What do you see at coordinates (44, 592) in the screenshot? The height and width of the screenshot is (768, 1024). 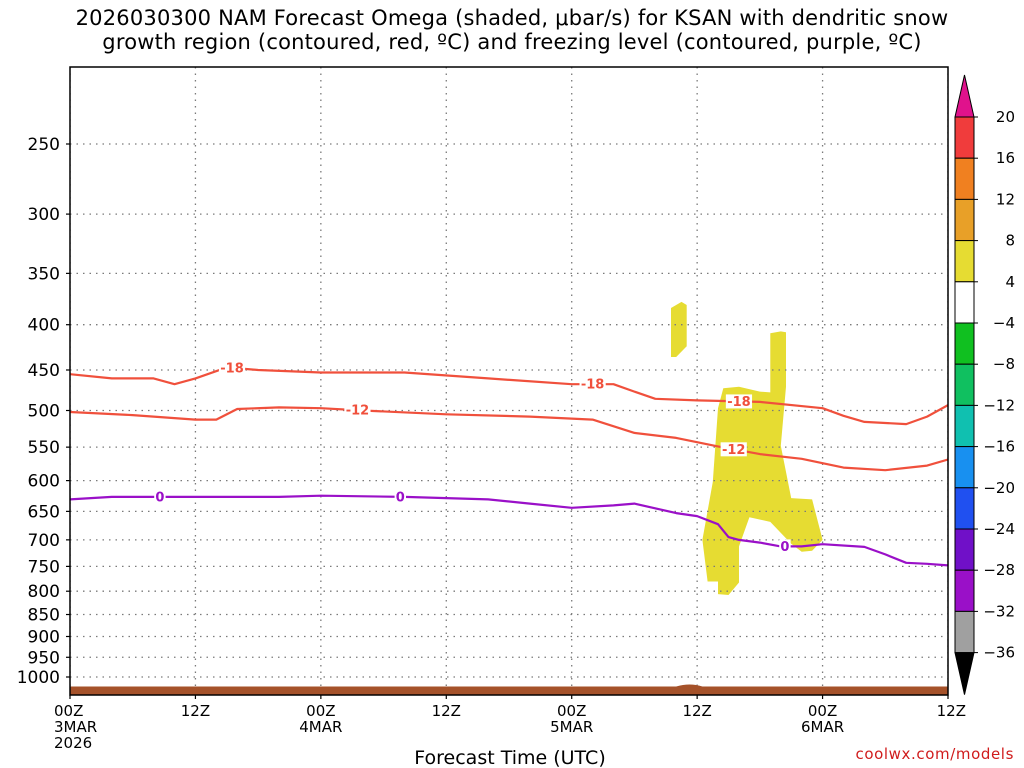 I see `y-tick-label: 800` at bounding box center [44, 592].